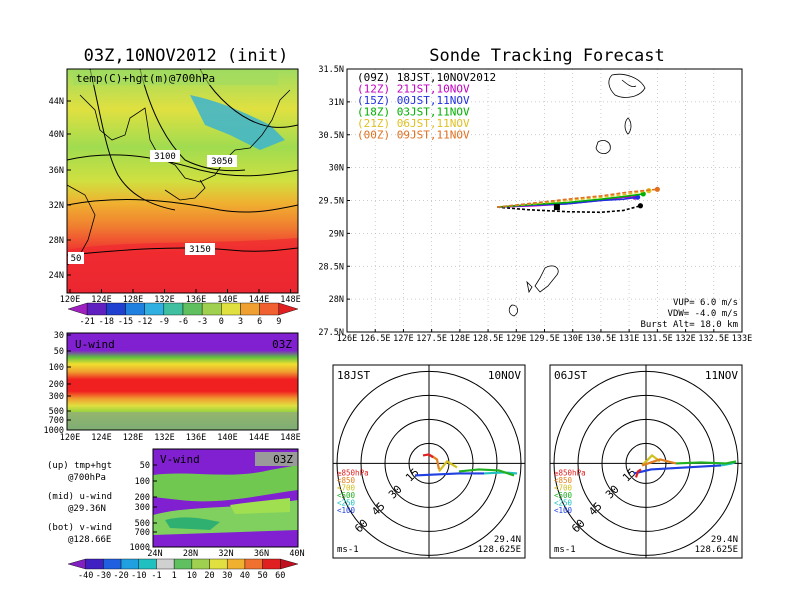  What do you see at coordinates (296, 554) in the screenshot?
I see `v-xtick: 40N` at bounding box center [296, 554].